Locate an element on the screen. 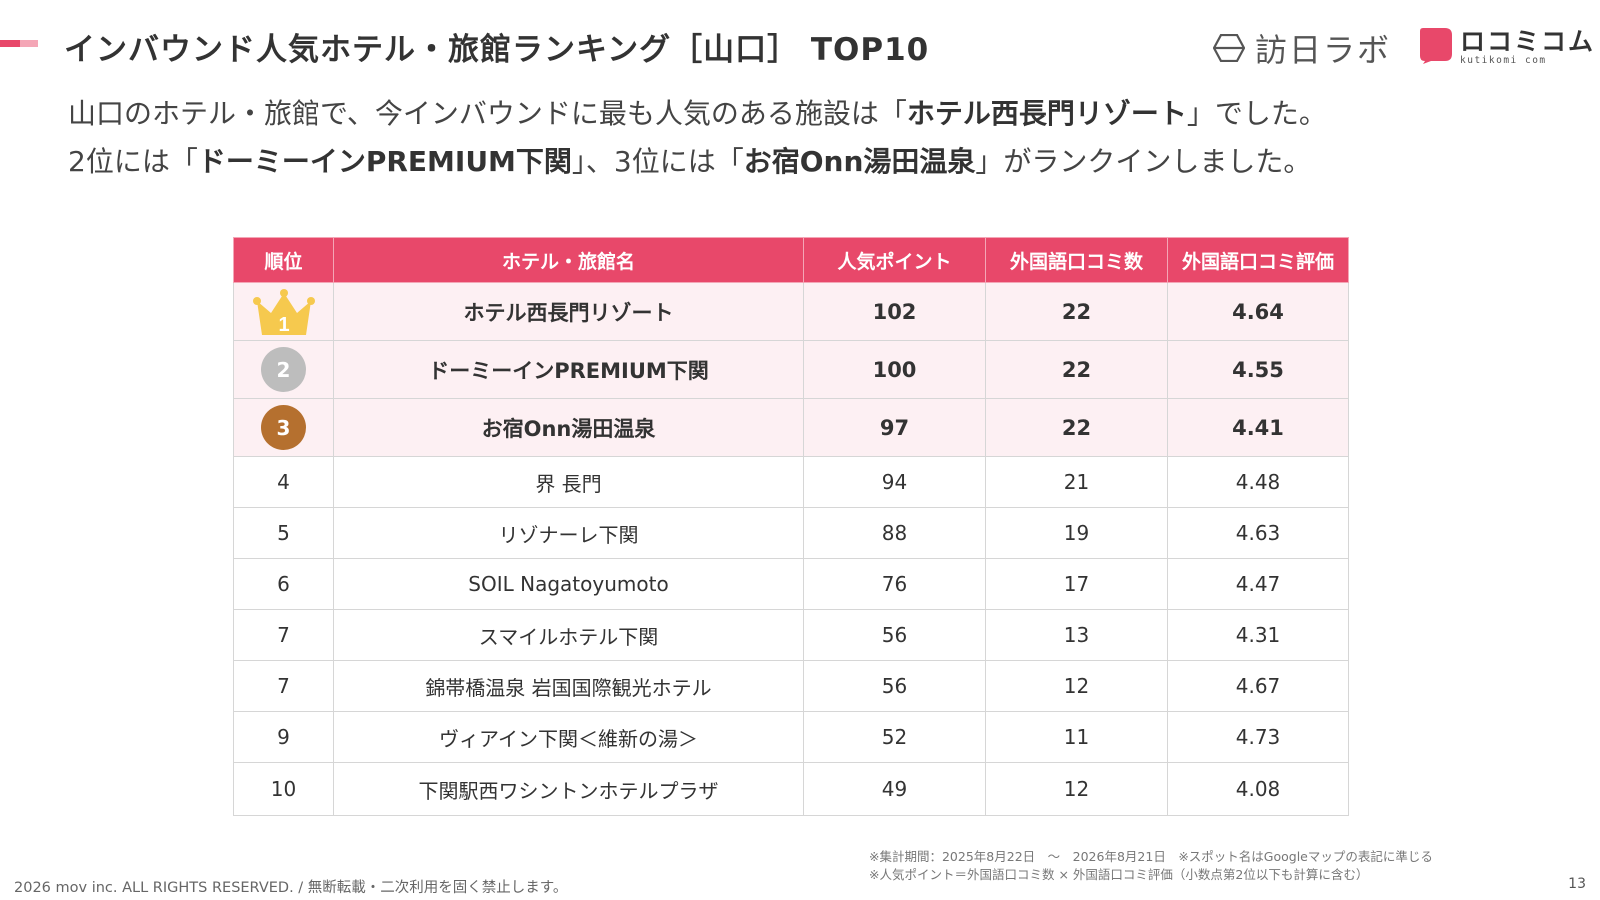 This screenshot has width=1600, height=900. hotel-name: スマイルホテル下関 is located at coordinates (568, 635).